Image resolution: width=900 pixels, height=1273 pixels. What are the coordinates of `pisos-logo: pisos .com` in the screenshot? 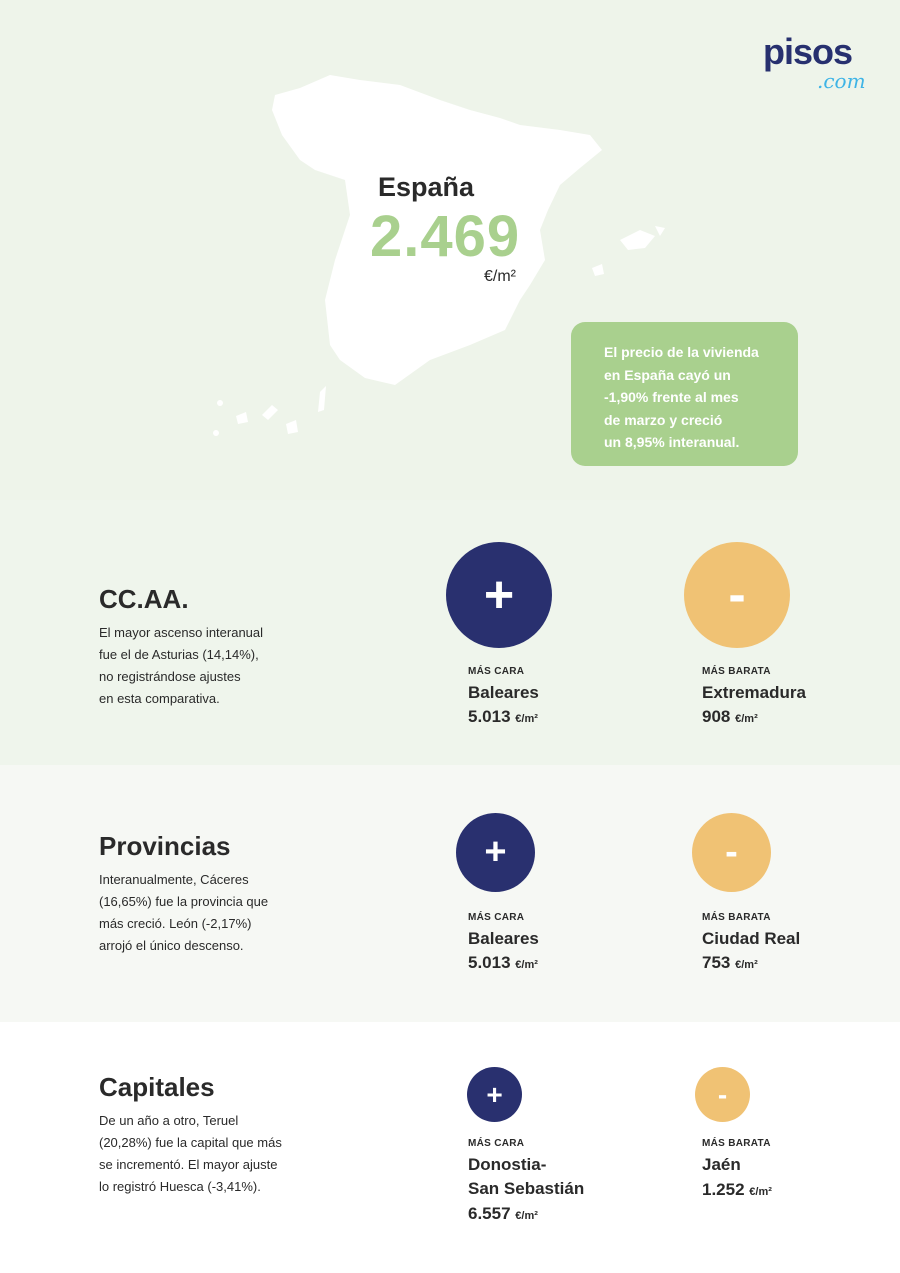 It's located at (818, 64).